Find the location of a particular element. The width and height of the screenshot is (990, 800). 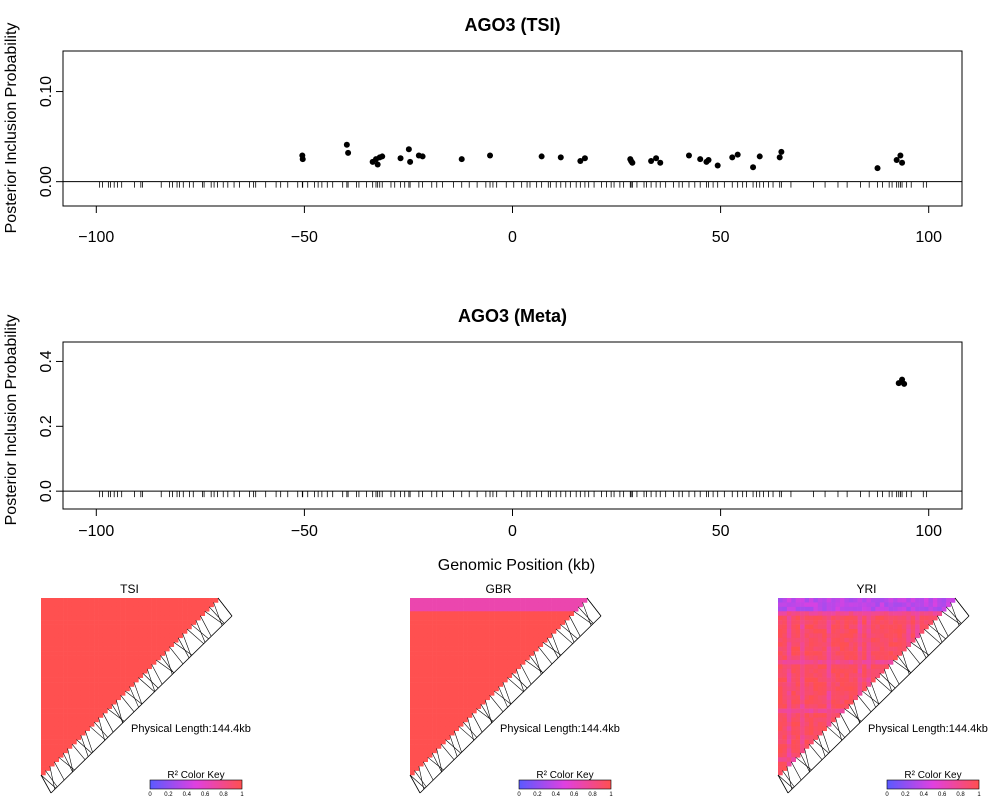

color-key-tick: 0.6 is located at coordinates (574, 795).